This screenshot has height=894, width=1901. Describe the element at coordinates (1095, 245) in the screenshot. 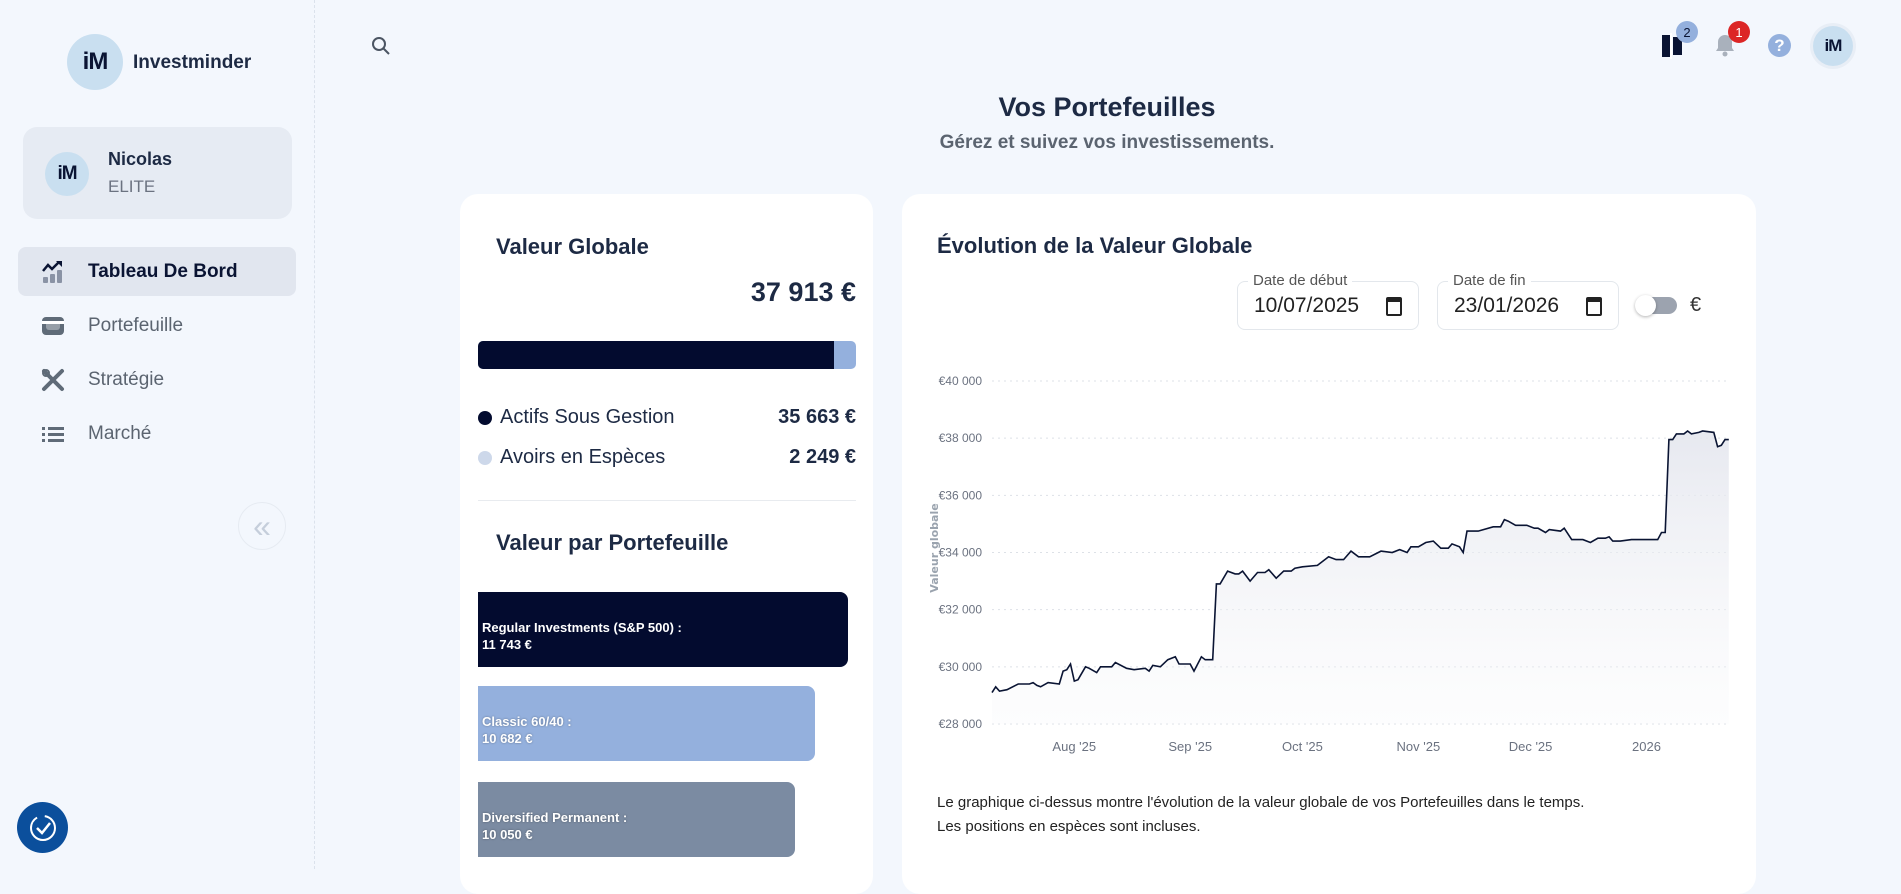

I see `evolution-title: Évolution de la Valeur Globale` at that location.